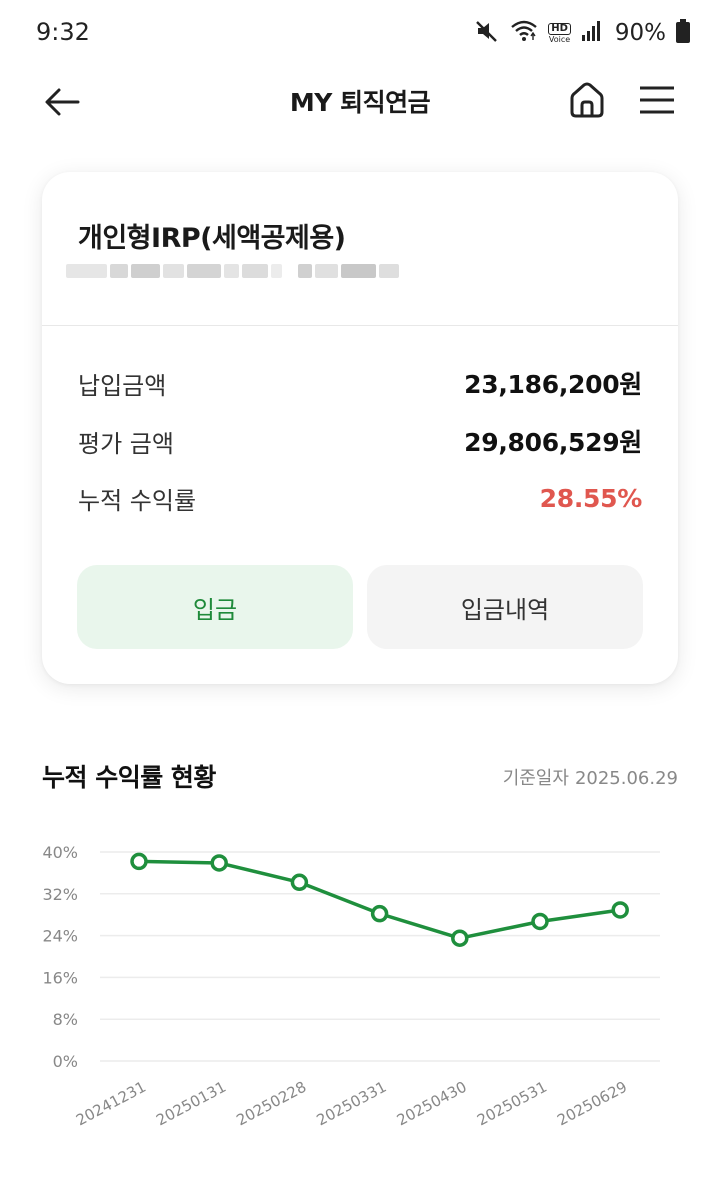 The width and height of the screenshot is (720, 1177). What do you see at coordinates (524, 33) in the screenshot?
I see `wifi-icon` at bounding box center [524, 33].